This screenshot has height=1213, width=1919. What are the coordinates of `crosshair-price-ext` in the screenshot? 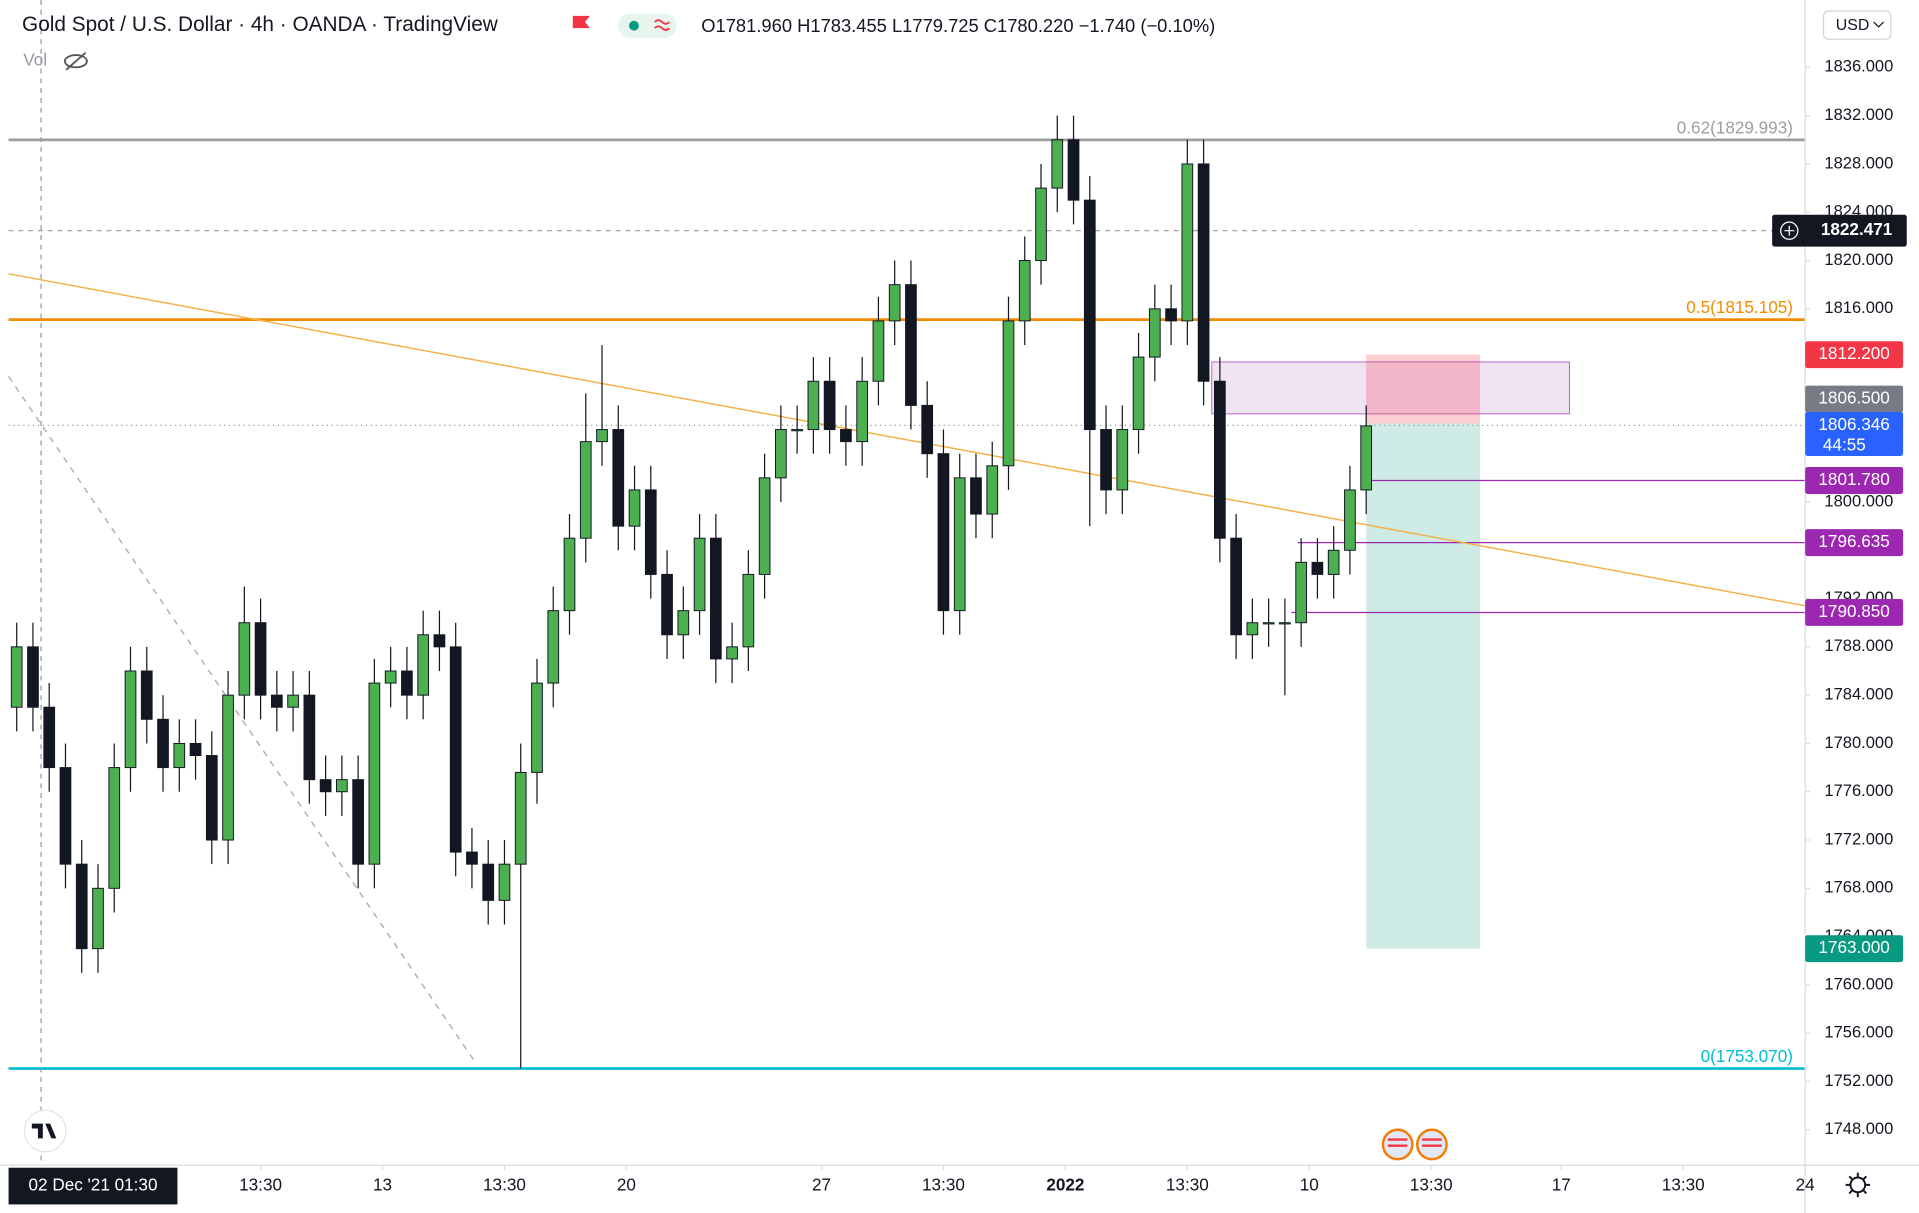 It's located at (1839, 230).